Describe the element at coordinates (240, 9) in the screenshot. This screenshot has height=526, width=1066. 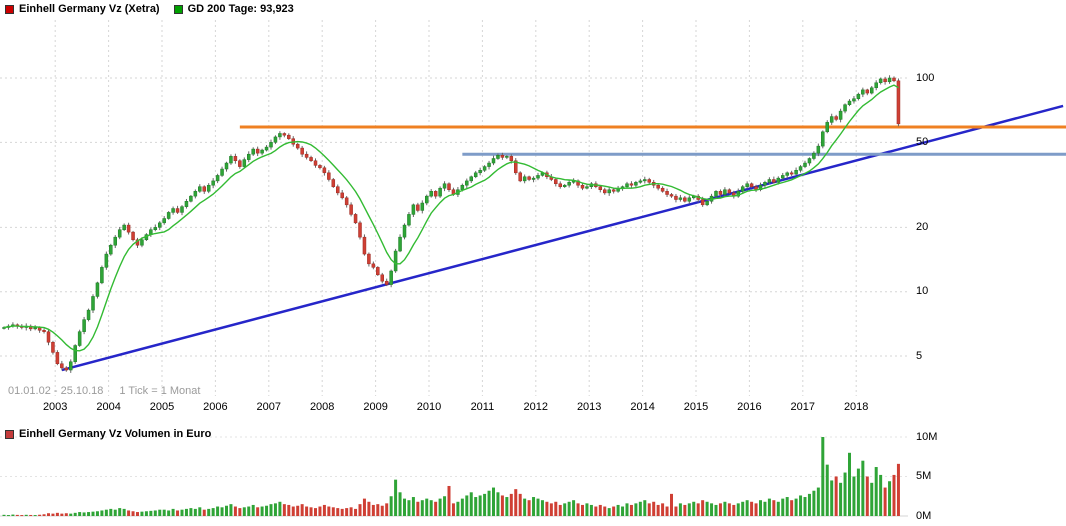
I see `ma-series-label: GD 200 Tage: 93,923` at that location.